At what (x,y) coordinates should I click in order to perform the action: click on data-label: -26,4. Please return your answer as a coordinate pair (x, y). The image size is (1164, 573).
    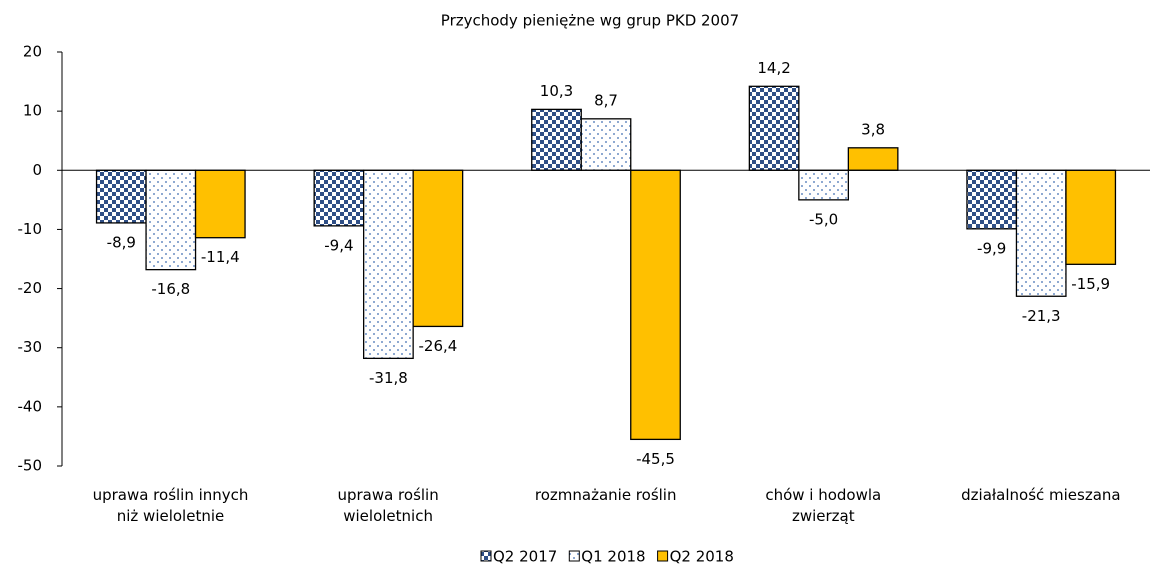
    Looking at the image, I should click on (437, 346).